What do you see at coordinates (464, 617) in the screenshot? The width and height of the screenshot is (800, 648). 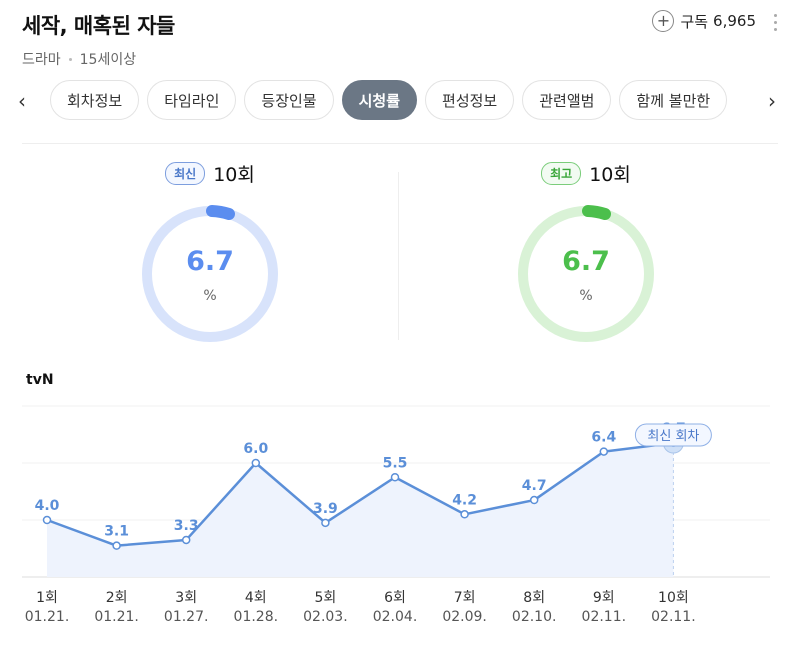 I see `x-date-label: 02.09.` at bounding box center [464, 617].